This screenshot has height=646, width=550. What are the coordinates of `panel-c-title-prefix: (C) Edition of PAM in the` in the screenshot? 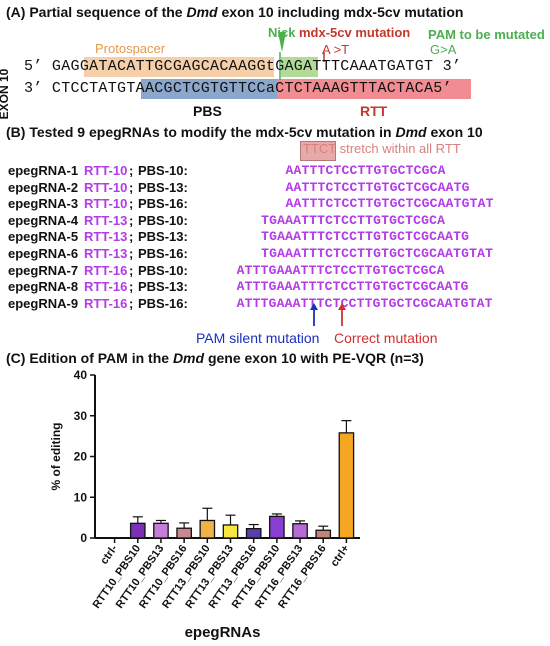 It's located at (89, 358).